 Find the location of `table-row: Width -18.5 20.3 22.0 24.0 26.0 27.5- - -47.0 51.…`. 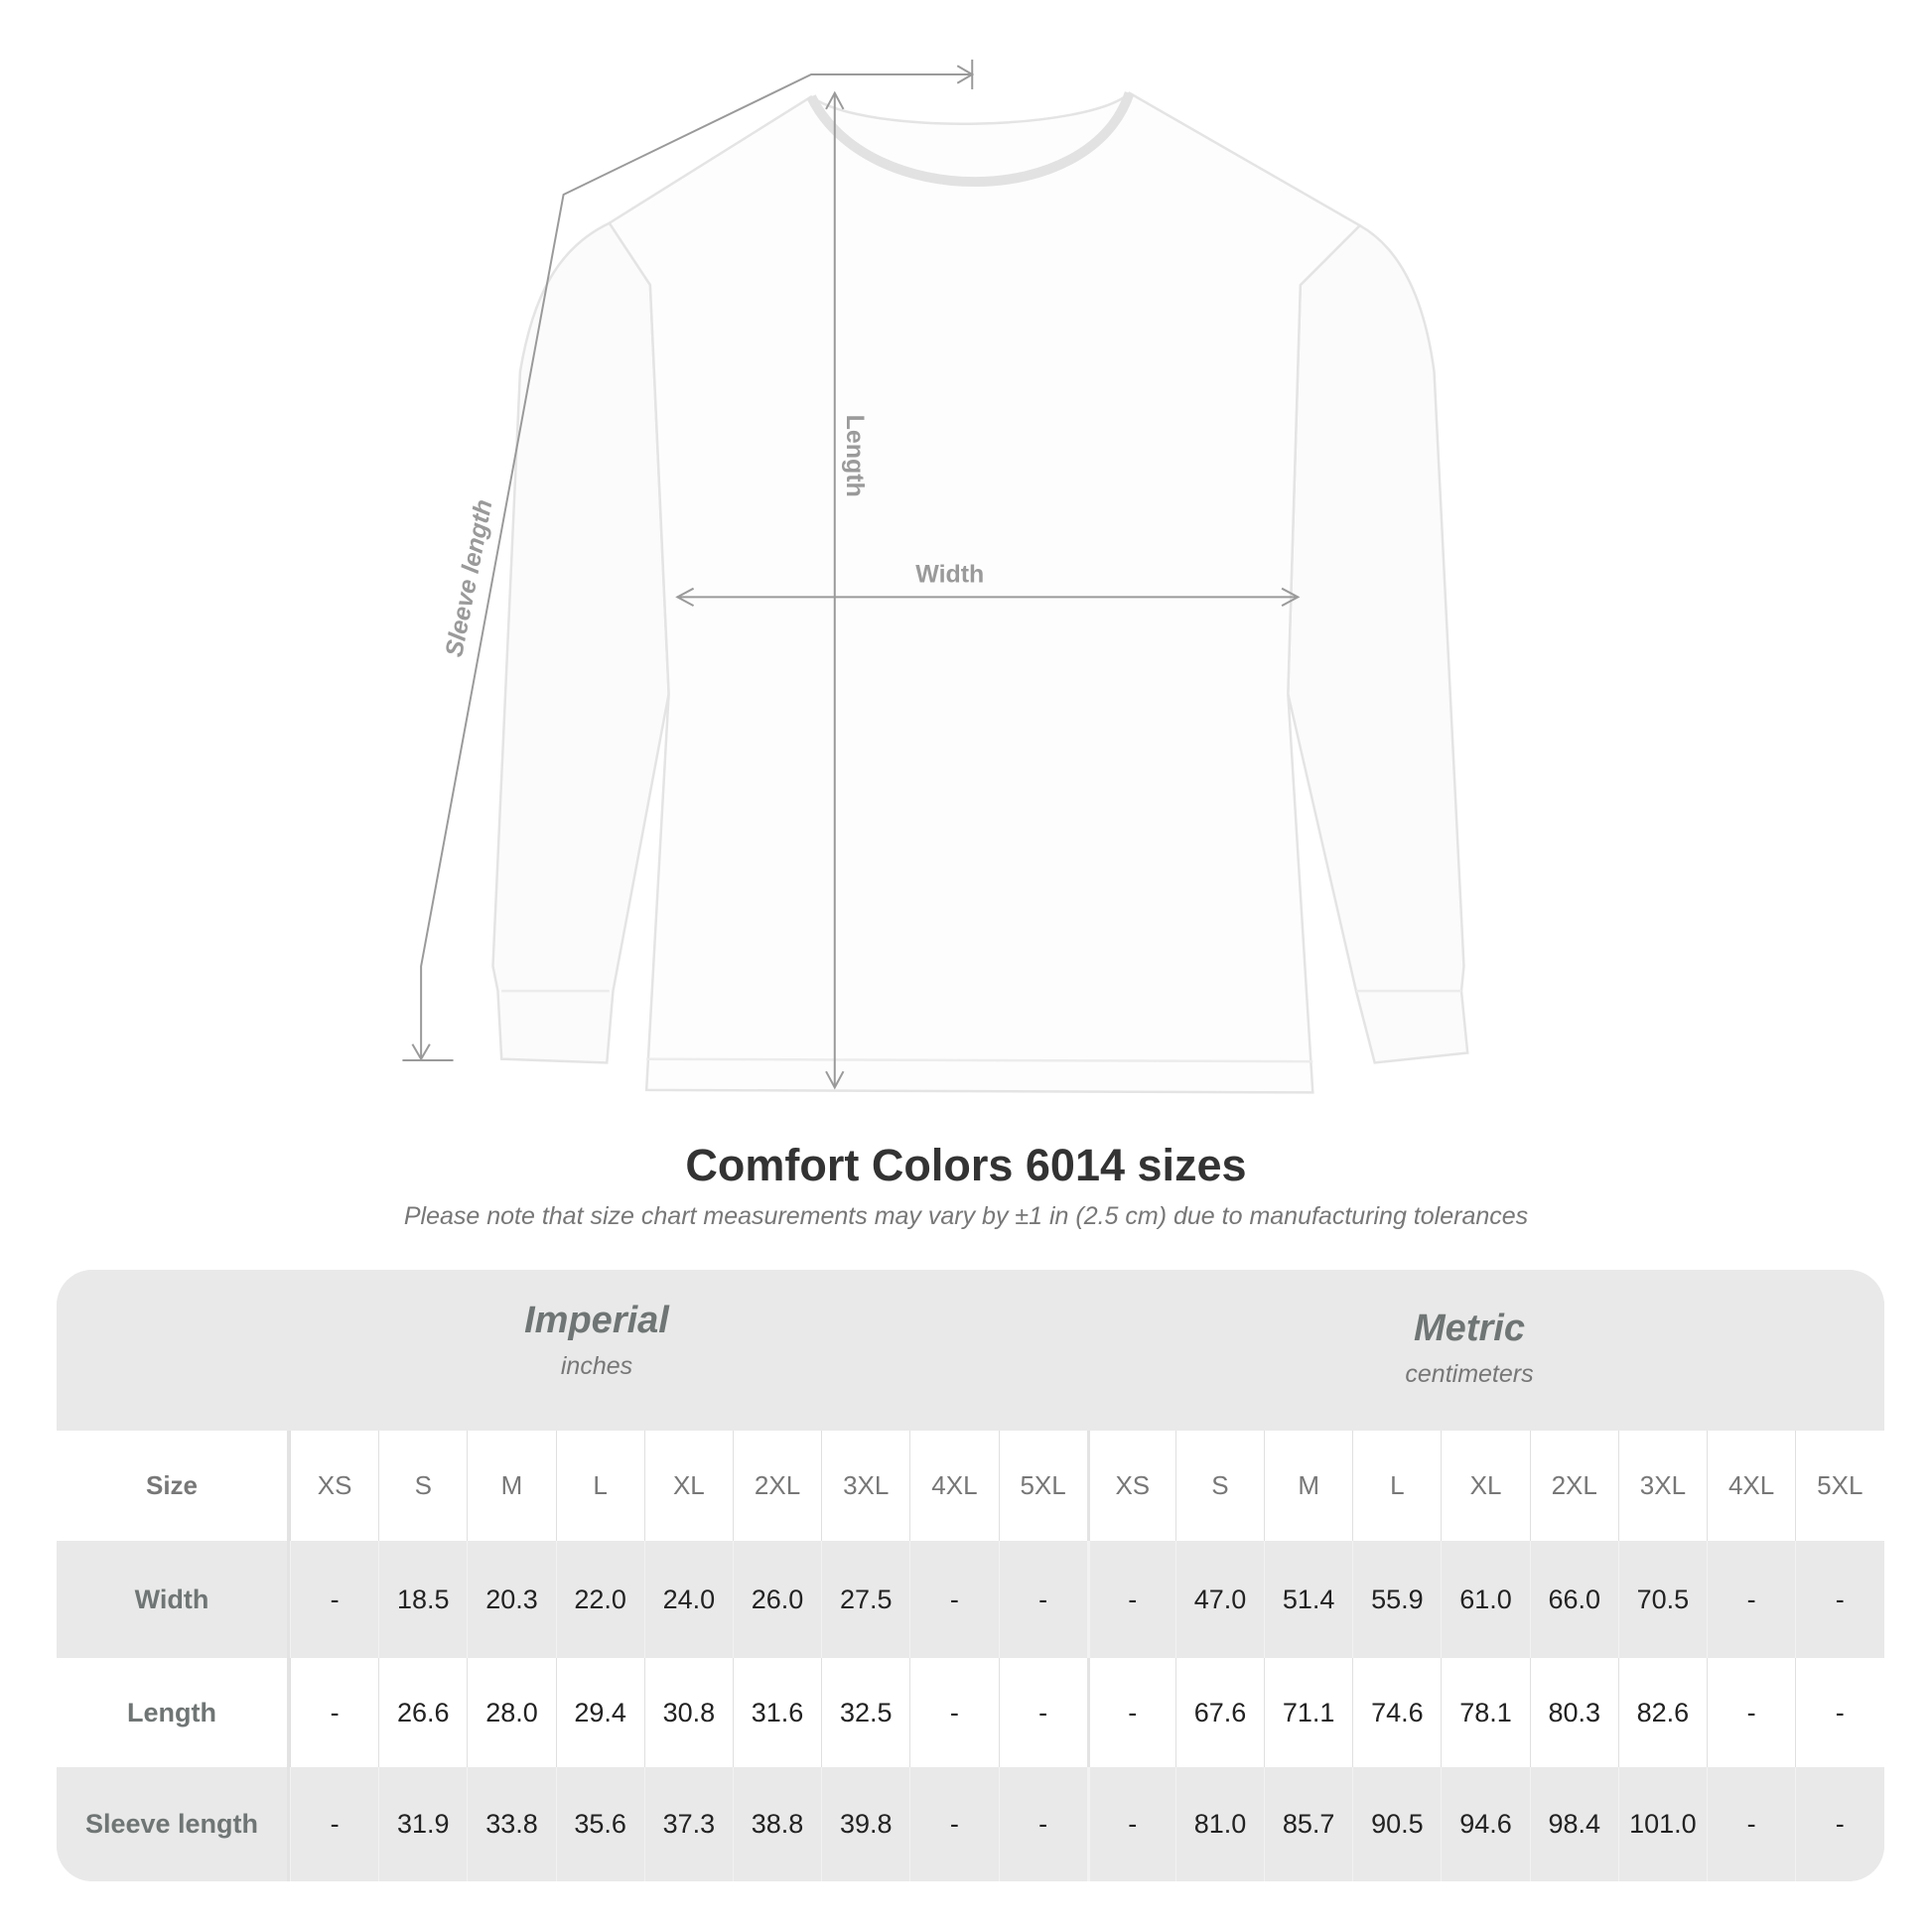

table-row: Width -18.5 20.3 22.0 24.0 26.0 27.5- - -47.0 51.… is located at coordinates (971, 1600).